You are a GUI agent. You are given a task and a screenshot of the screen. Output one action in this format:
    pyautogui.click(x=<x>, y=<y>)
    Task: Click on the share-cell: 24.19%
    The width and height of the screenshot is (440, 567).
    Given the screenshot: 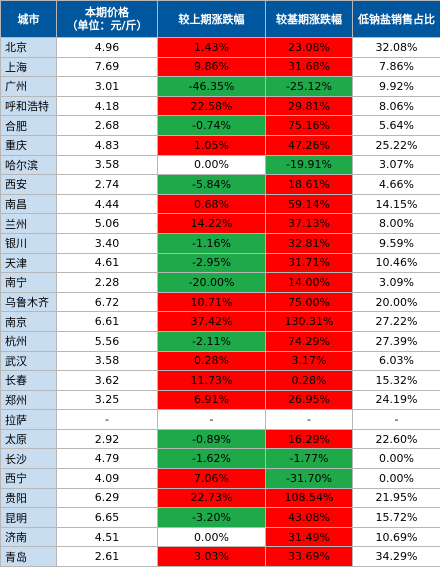 What is the action you would take?
    pyautogui.click(x=396, y=400)
    